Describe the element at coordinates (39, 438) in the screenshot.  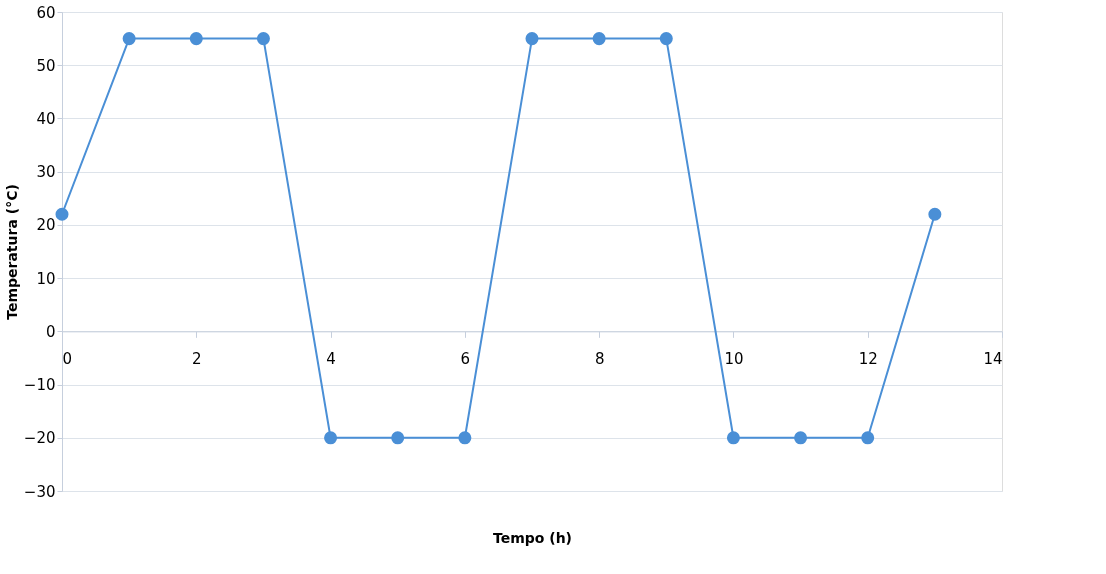
I see `y-tick-label: −20` at that location.